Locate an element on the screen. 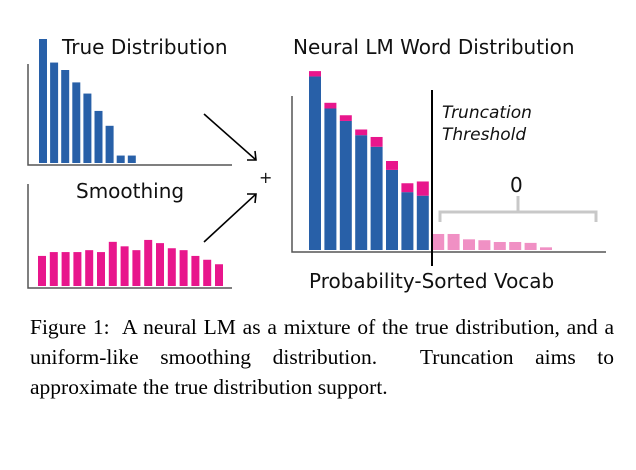  arrow-up-right is located at coordinates (230, 218).